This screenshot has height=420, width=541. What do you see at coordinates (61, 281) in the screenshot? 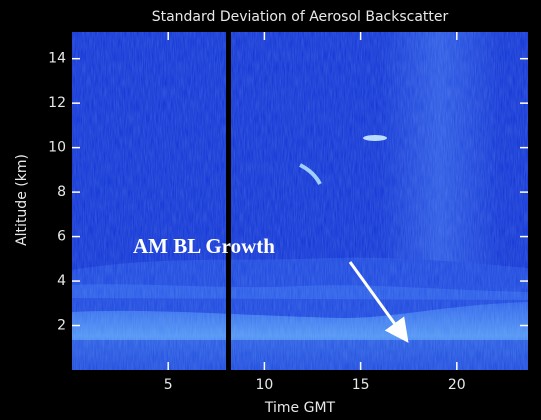
I see `y-tick-label: 4` at bounding box center [61, 281].